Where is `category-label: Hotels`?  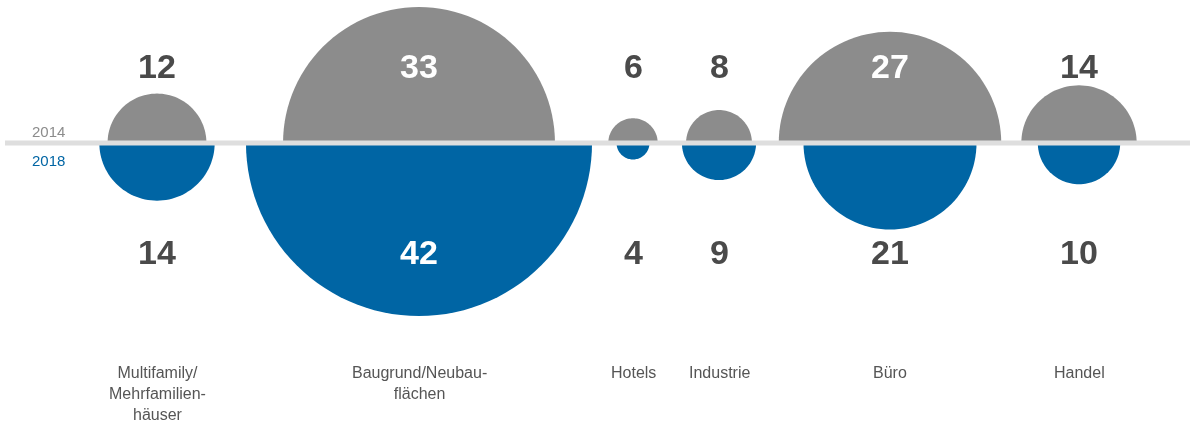 category-label: Hotels is located at coordinates (634, 372).